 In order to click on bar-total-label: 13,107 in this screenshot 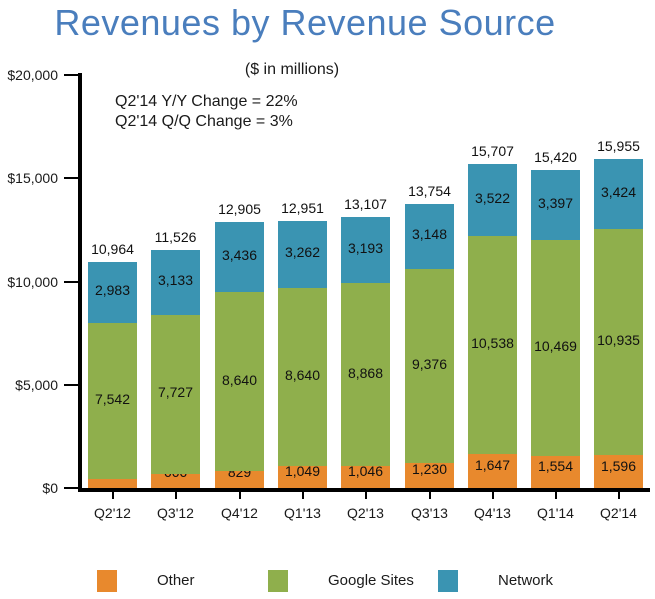, I will do `click(365, 204)`.